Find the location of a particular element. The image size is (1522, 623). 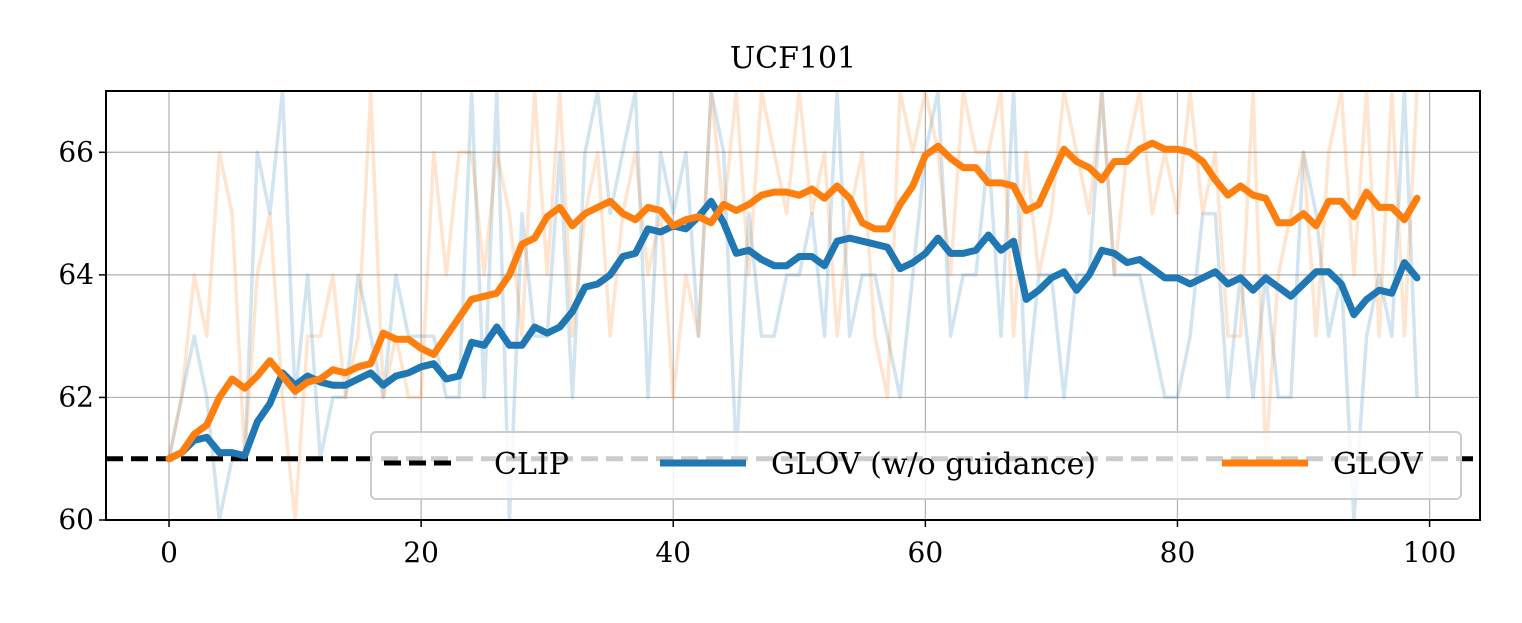

x-tick-label: 0 is located at coordinates (169, 552).